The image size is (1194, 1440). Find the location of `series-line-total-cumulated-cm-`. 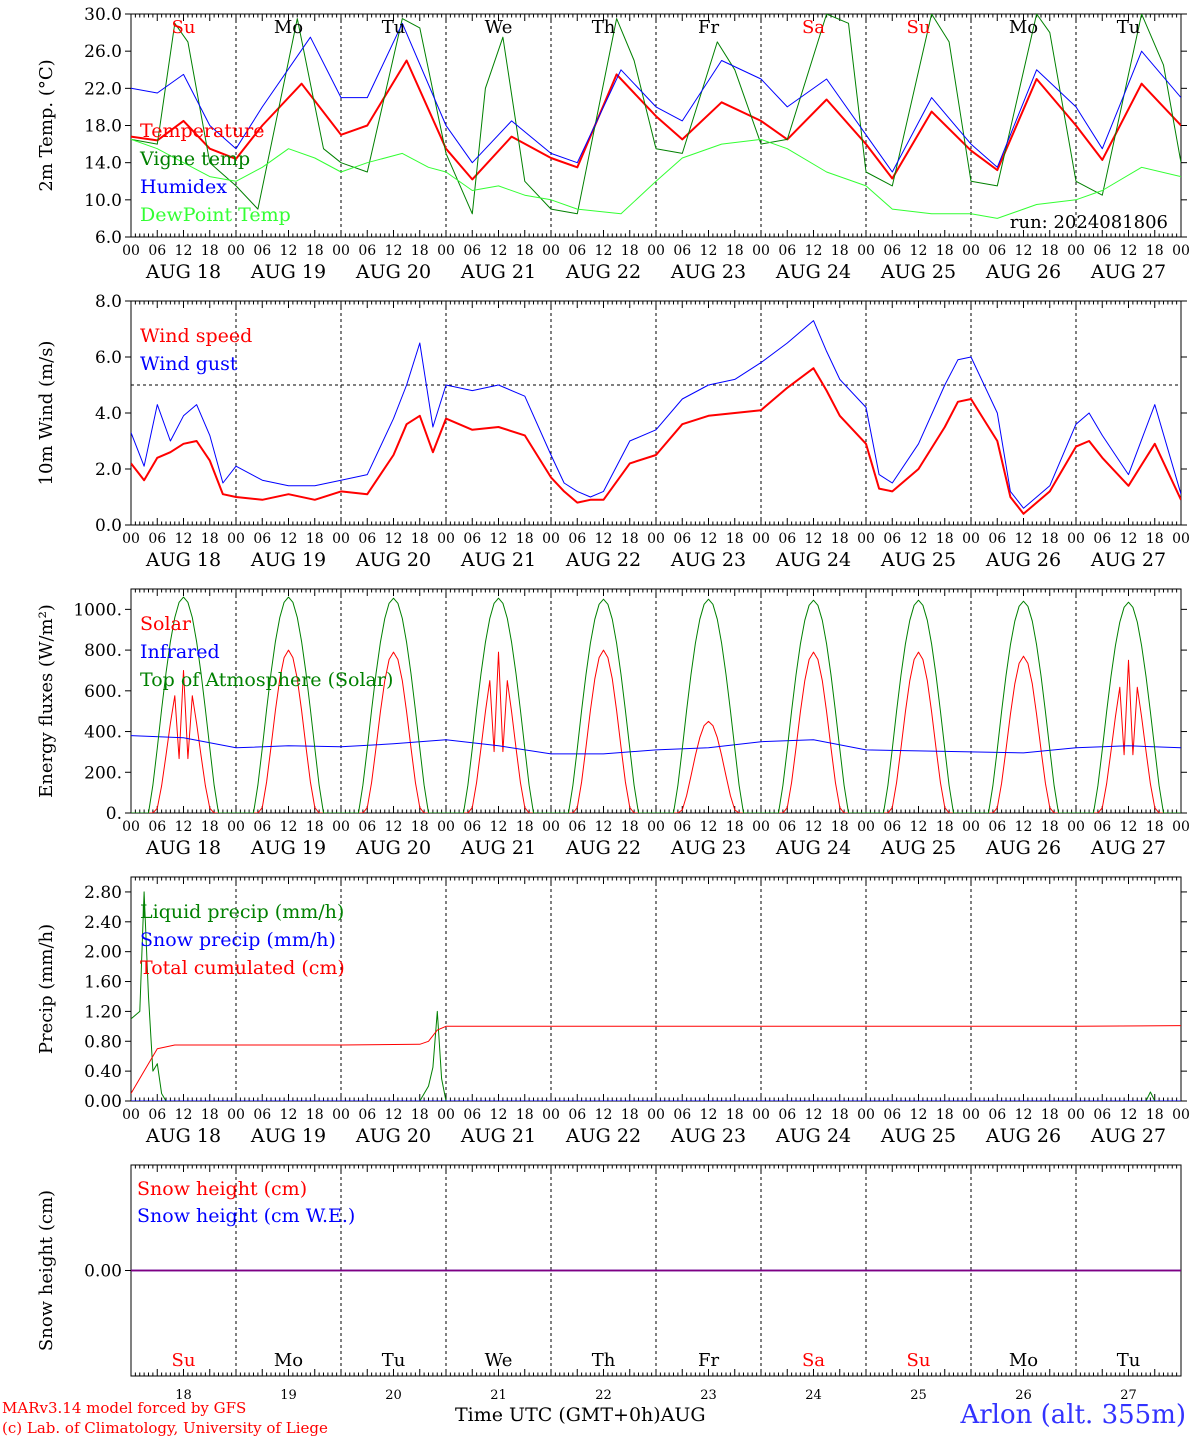

series-line-total-cumulated-cm- is located at coordinates (656, 1059).